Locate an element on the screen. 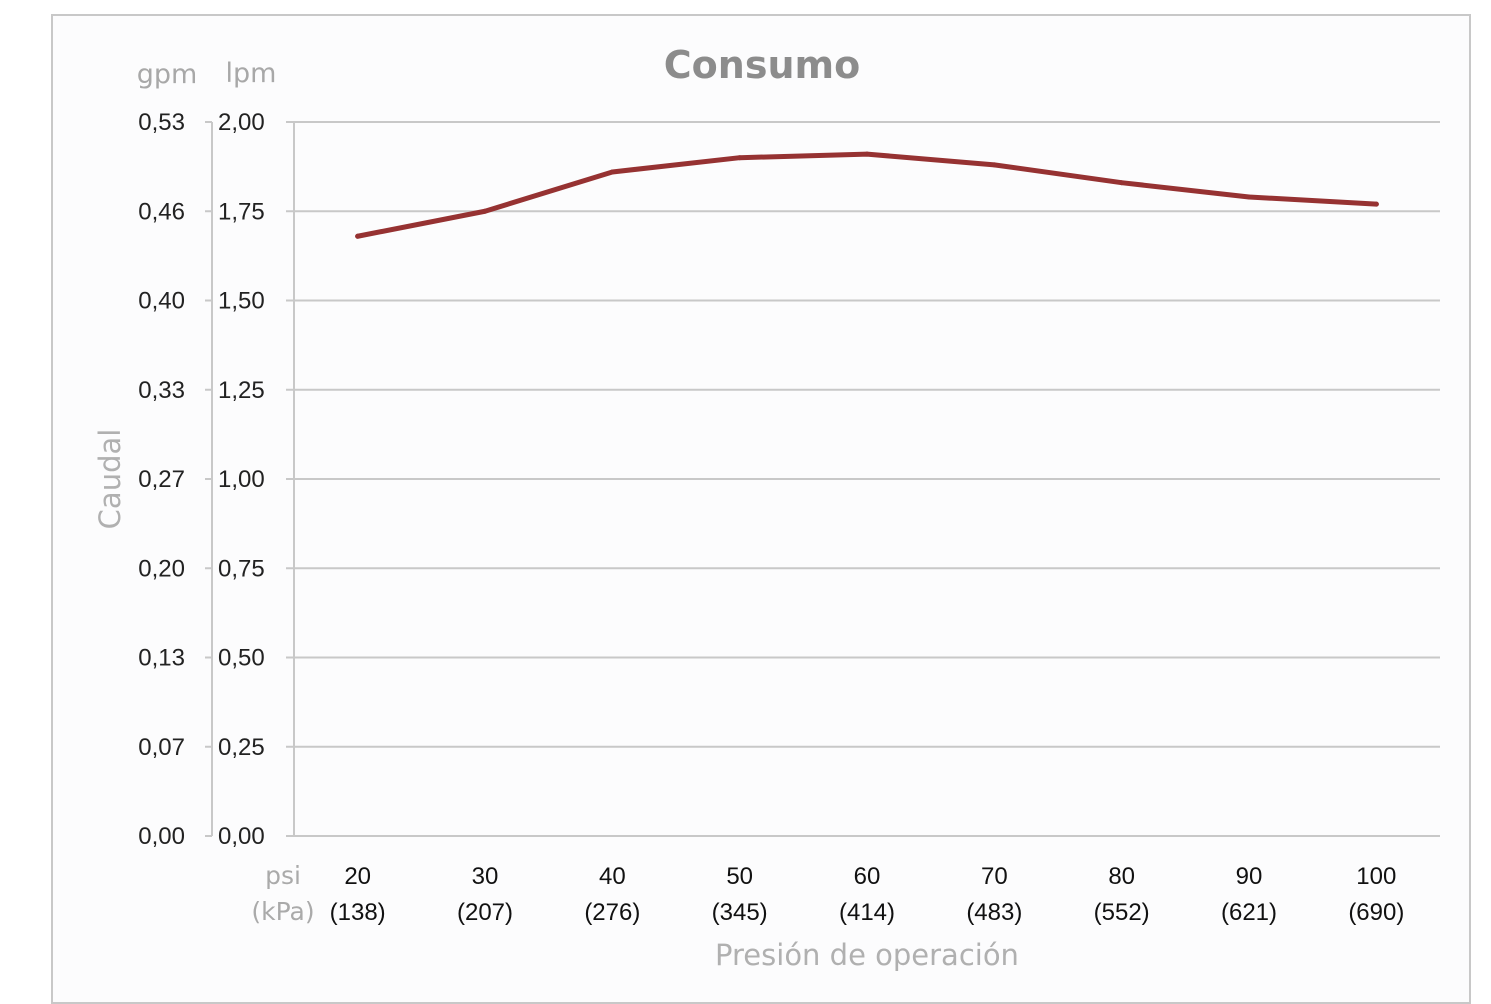 The width and height of the screenshot is (1491, 1004). y-tick-label-gpm: 0,00 is located at coordinates (161, 836).